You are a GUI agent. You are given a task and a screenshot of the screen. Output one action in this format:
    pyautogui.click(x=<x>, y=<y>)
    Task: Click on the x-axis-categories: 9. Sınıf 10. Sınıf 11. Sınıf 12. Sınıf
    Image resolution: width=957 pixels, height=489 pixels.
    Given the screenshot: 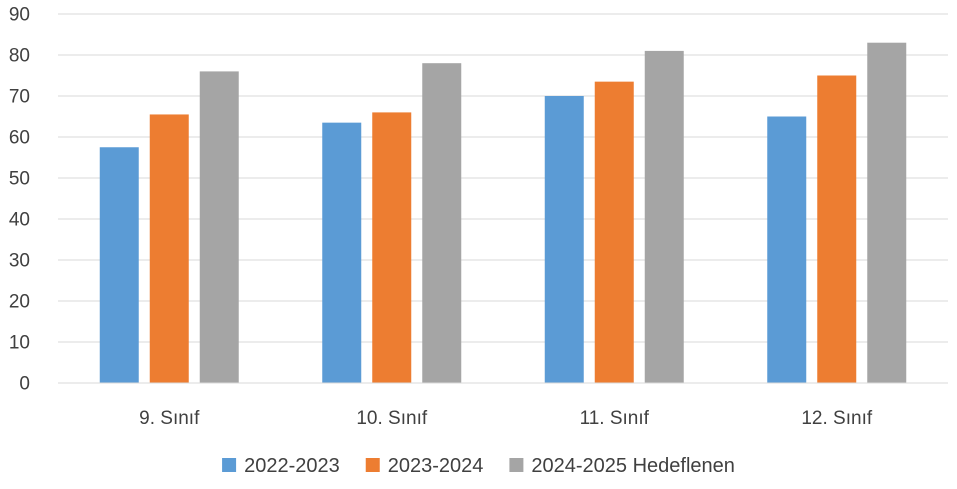 What is the action you would take?
    pyautogui.click(x=506, y=418)
    